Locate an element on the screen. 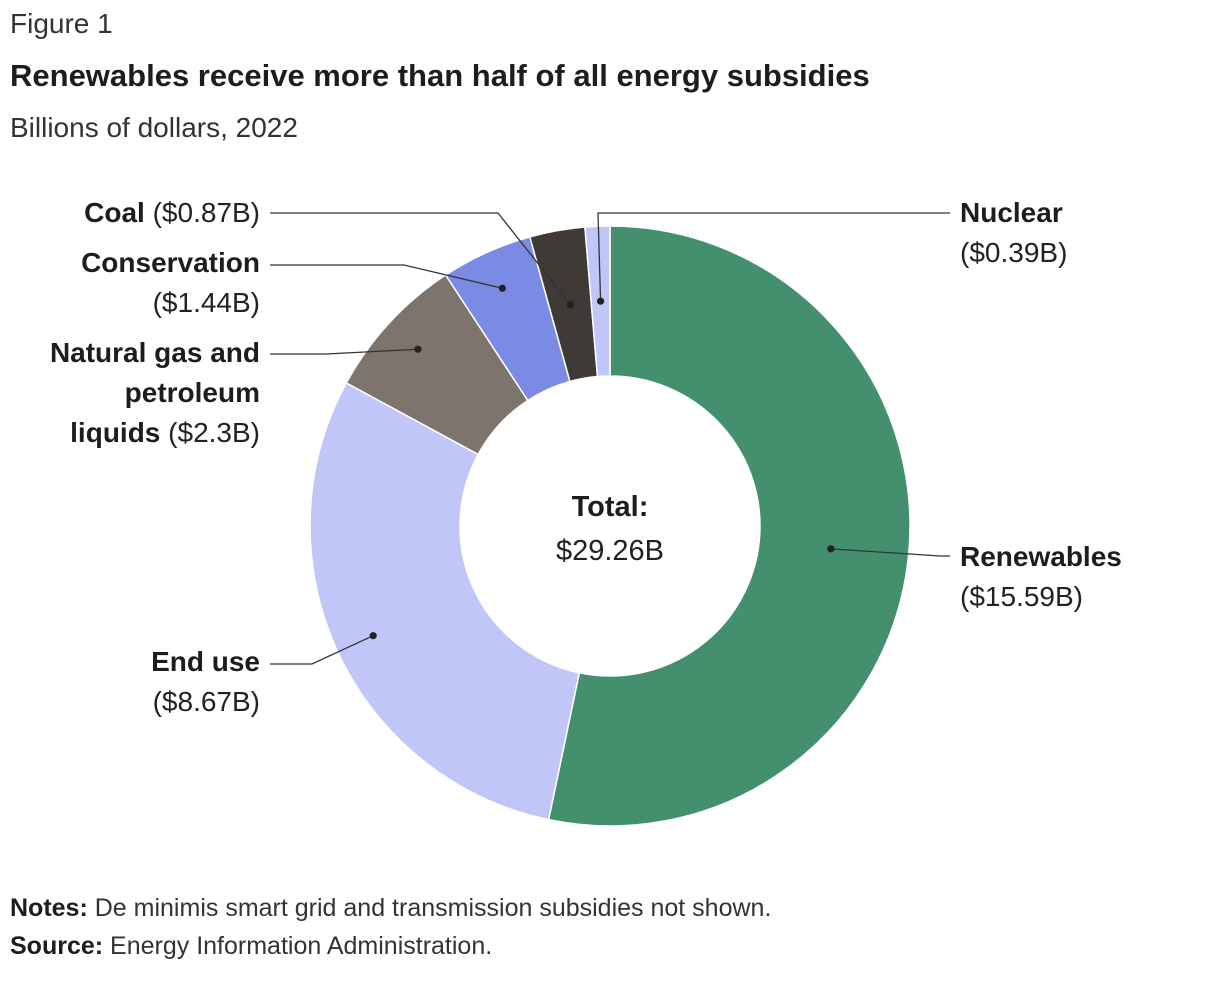 The width and height of the screenshot is (1220, 982). slice-name-conservation-0: Conservation is located at coordinates (170, 262).